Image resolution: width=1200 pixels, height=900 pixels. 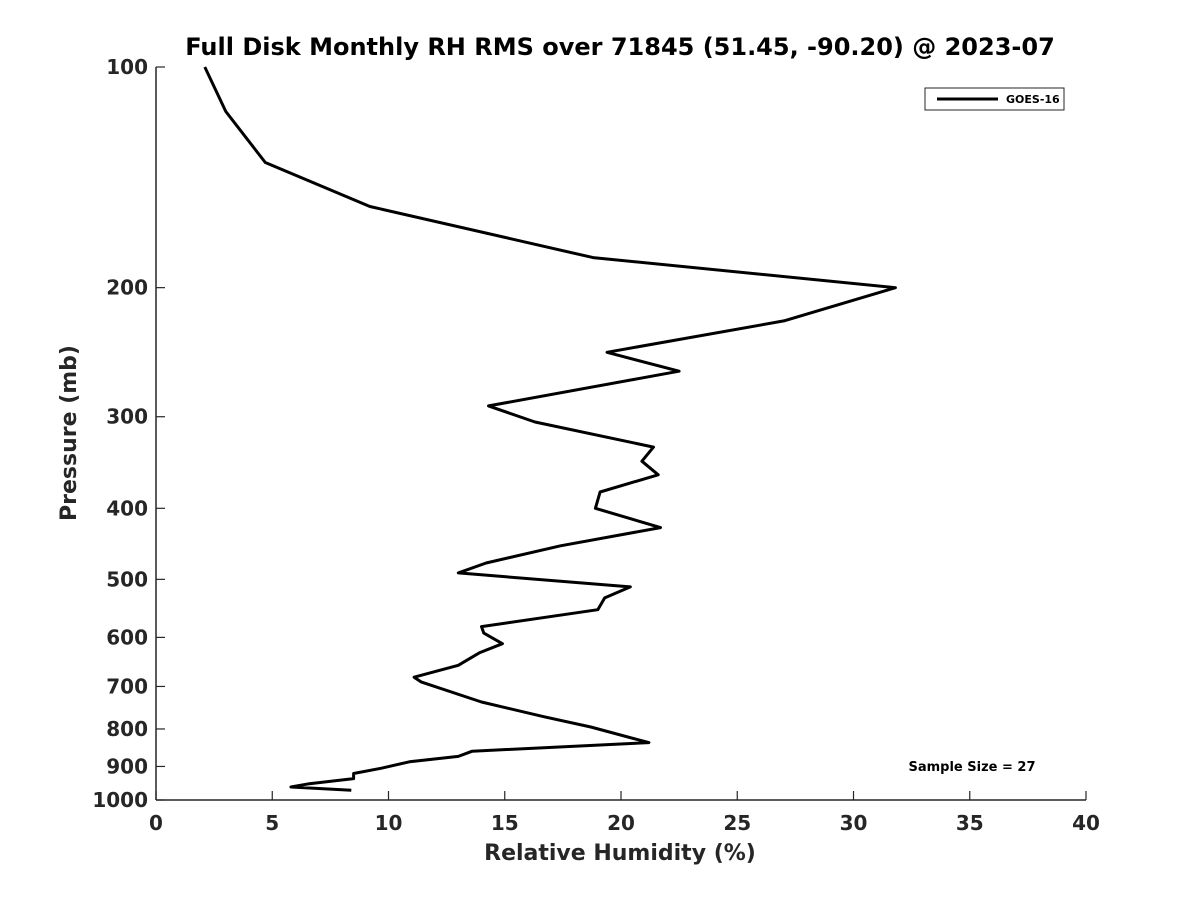 What do you see at coordinates (127, 766) in the screenshot?
I see `y-tick-label: 900` at bounding box center [127, 766].